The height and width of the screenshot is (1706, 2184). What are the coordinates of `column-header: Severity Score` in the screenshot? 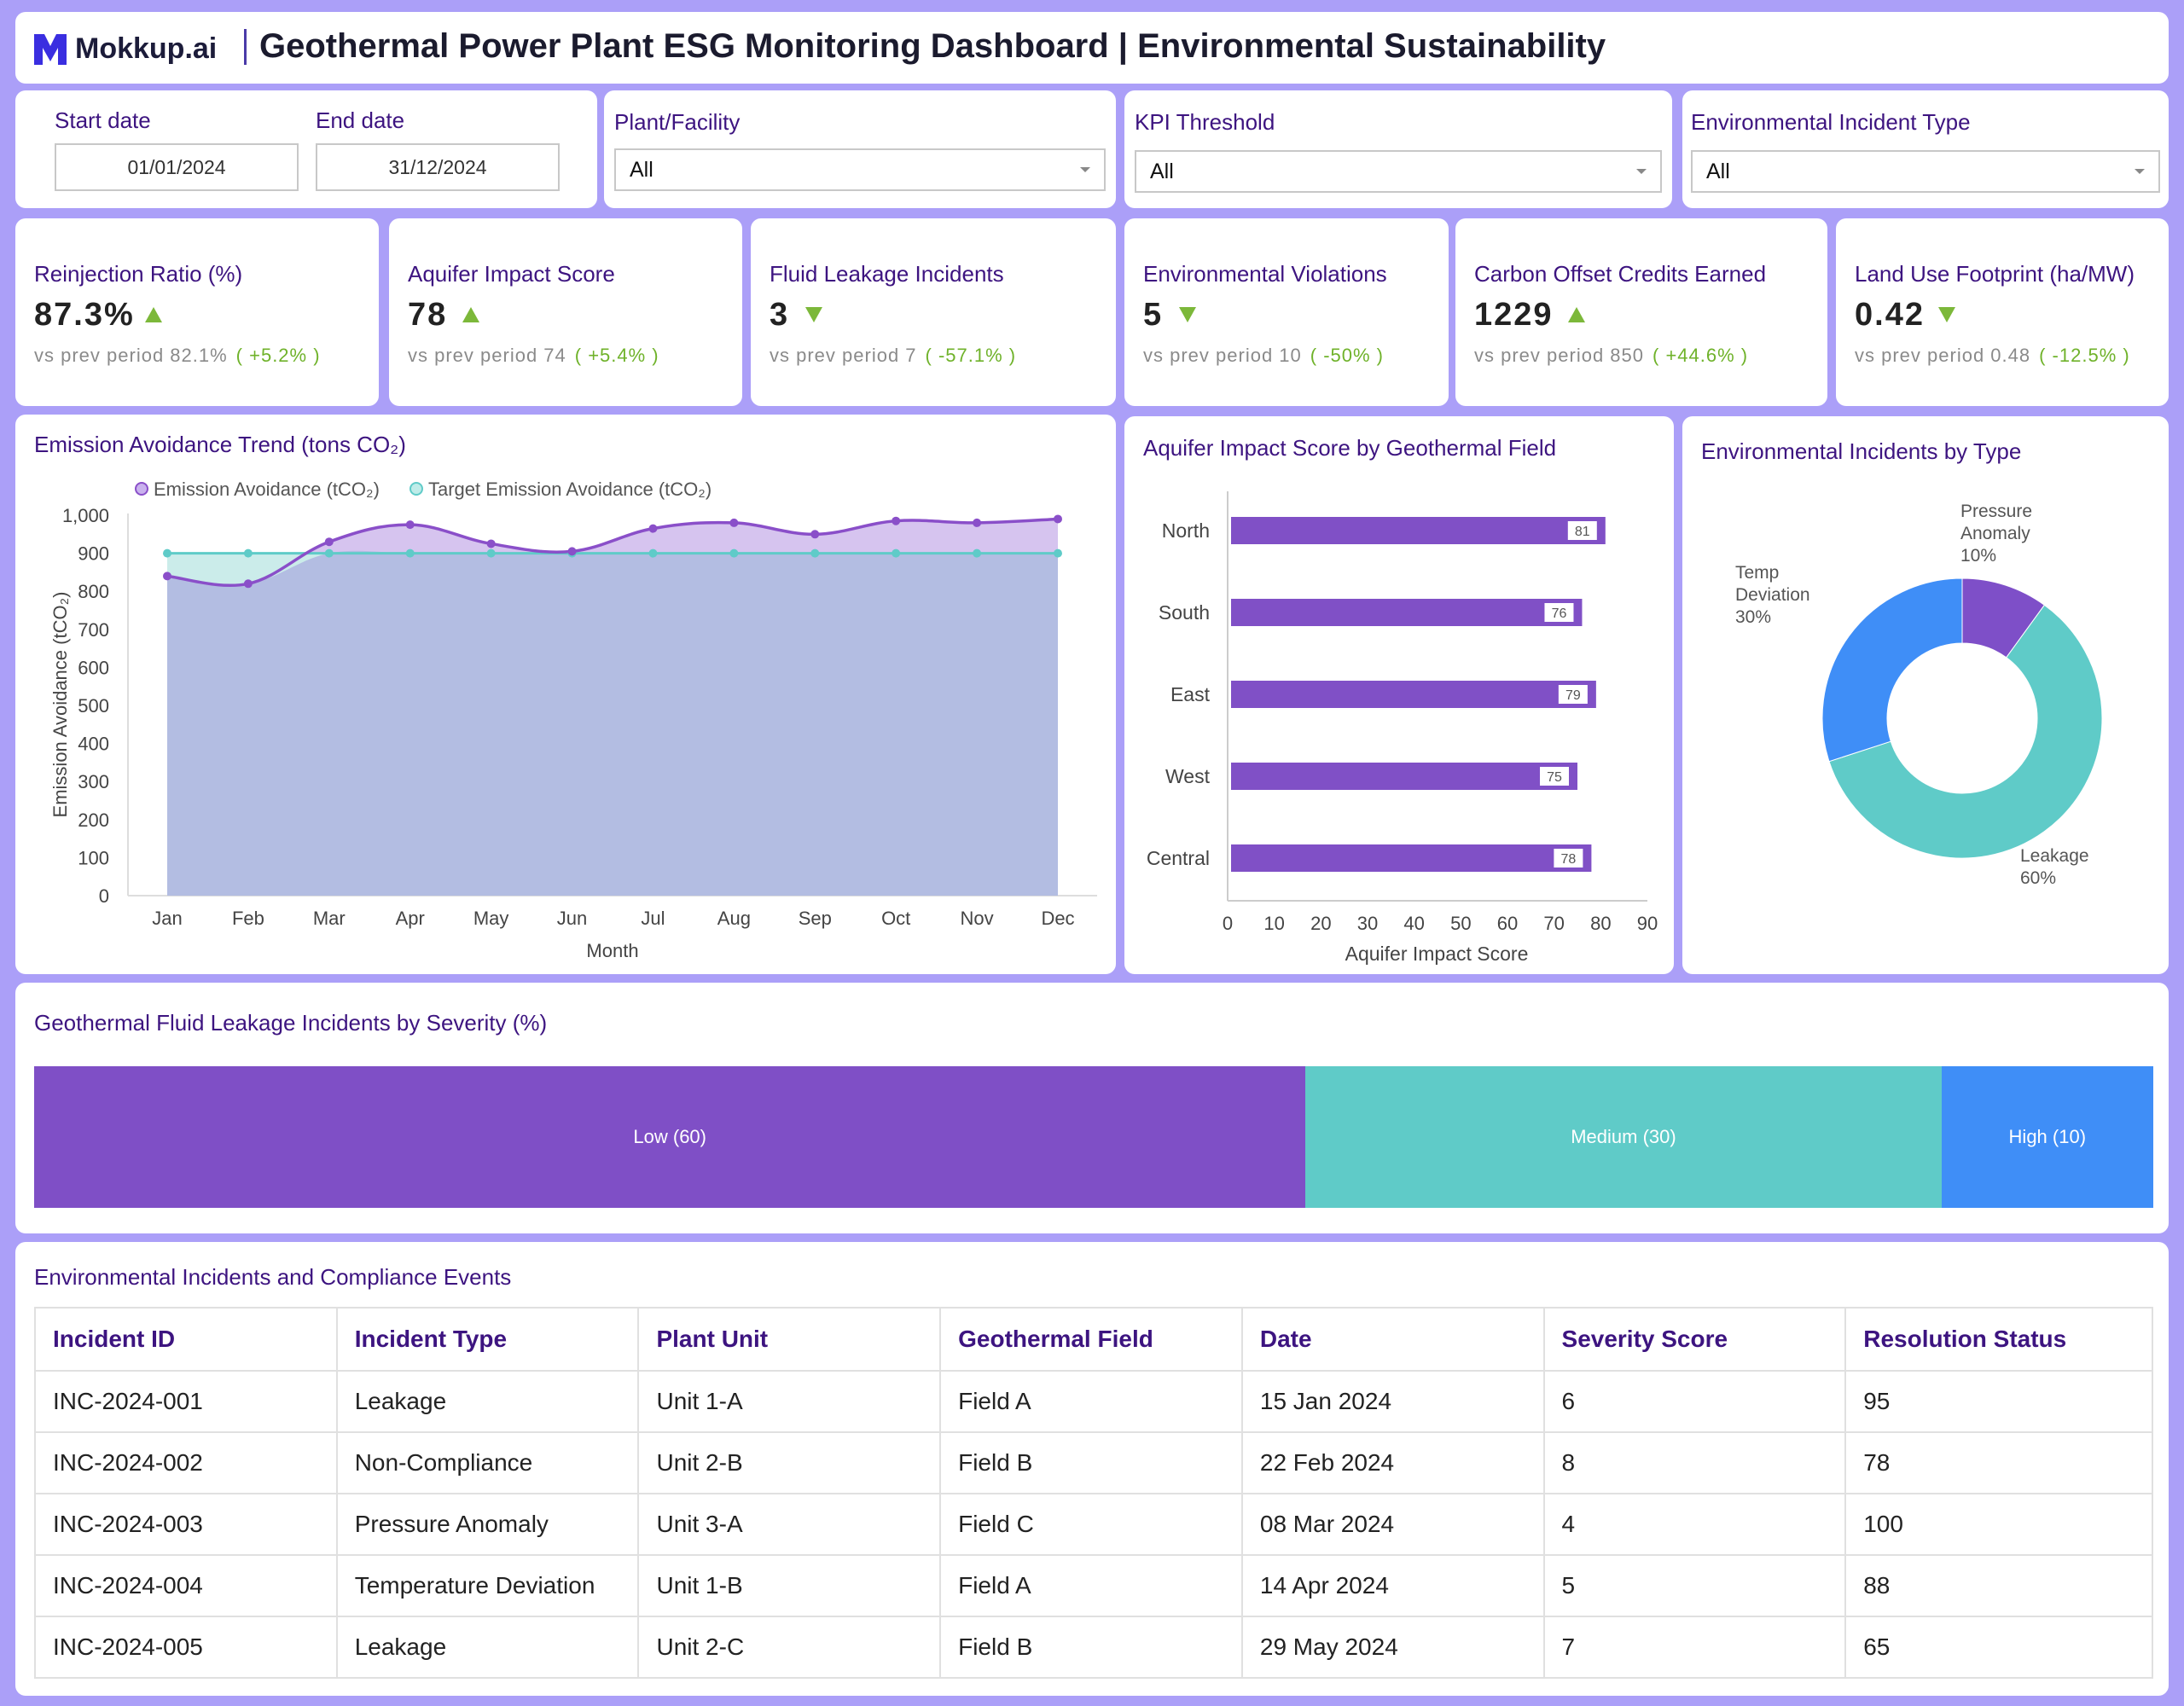 It's located at (1695, 1340).